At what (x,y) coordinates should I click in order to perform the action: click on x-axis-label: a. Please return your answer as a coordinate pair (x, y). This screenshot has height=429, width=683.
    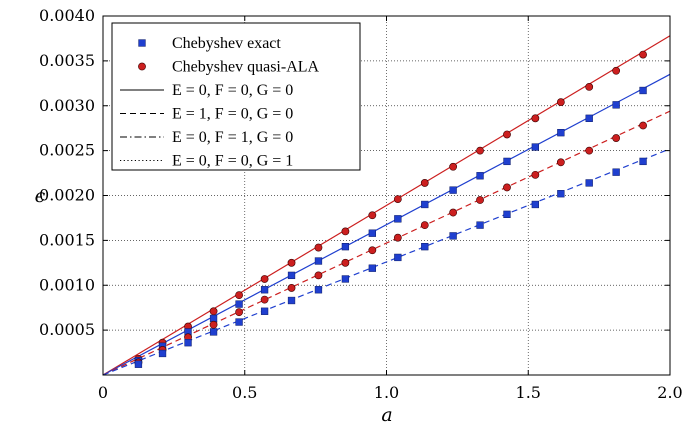
    Looking at the image, I should click on (386, 415).